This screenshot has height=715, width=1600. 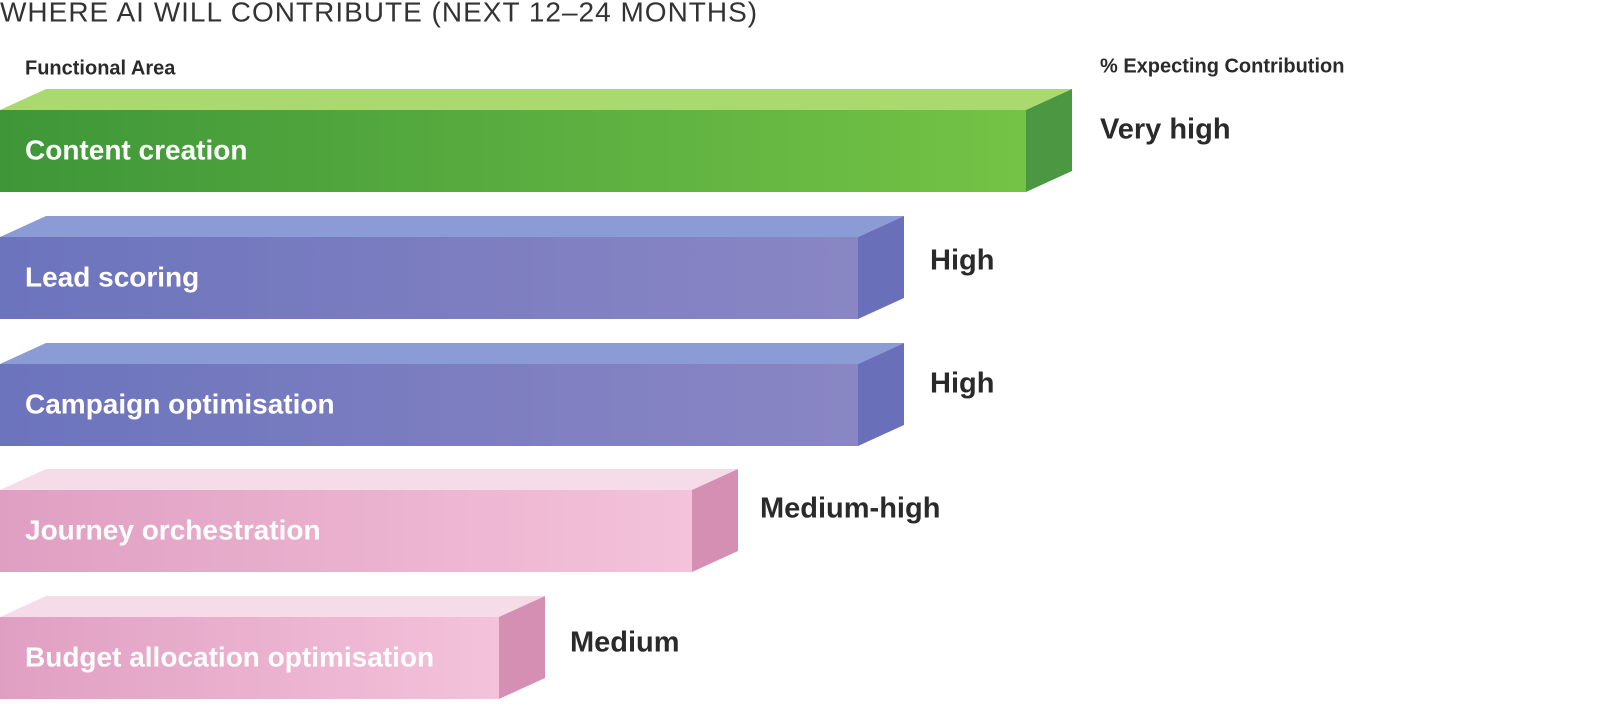 What do you see at coordinates (173, 529) in the screenshot?
I see `area-label: Journey orchestration` at bounding box center [173, 529].